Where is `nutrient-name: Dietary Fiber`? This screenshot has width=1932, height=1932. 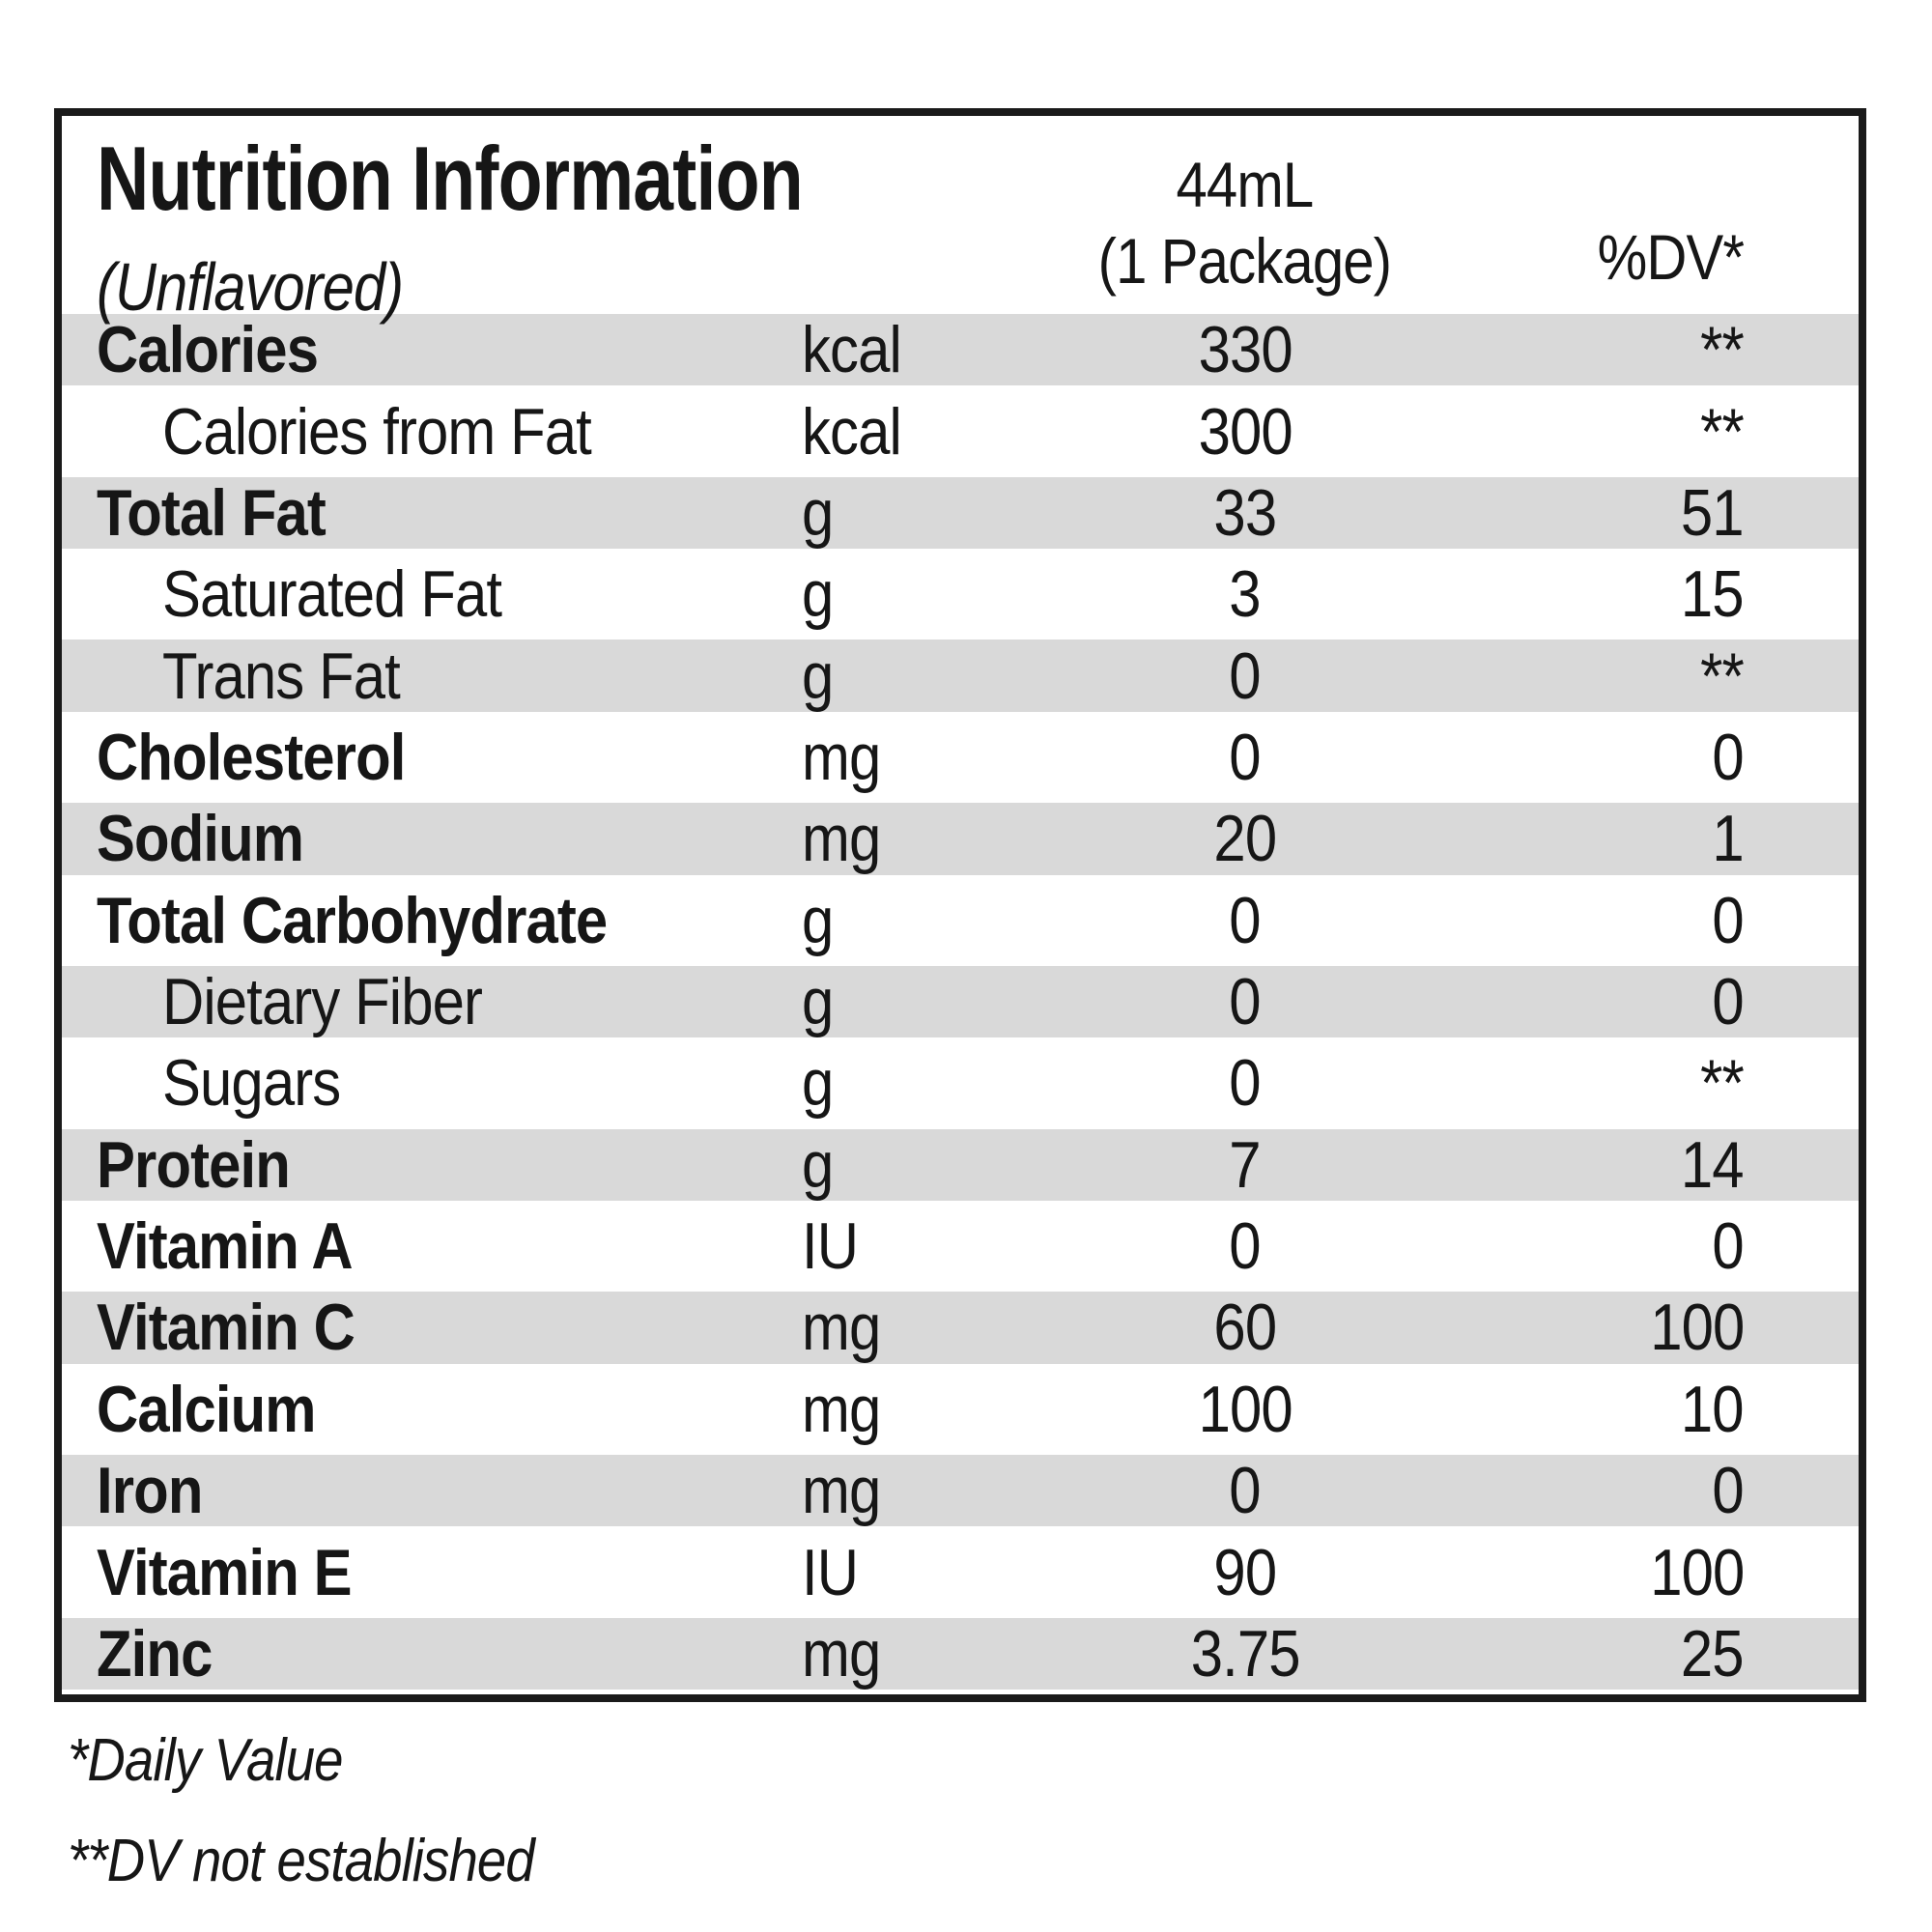 nutrient-name: Dietary Fiber is located at coordinates (322, 1002).